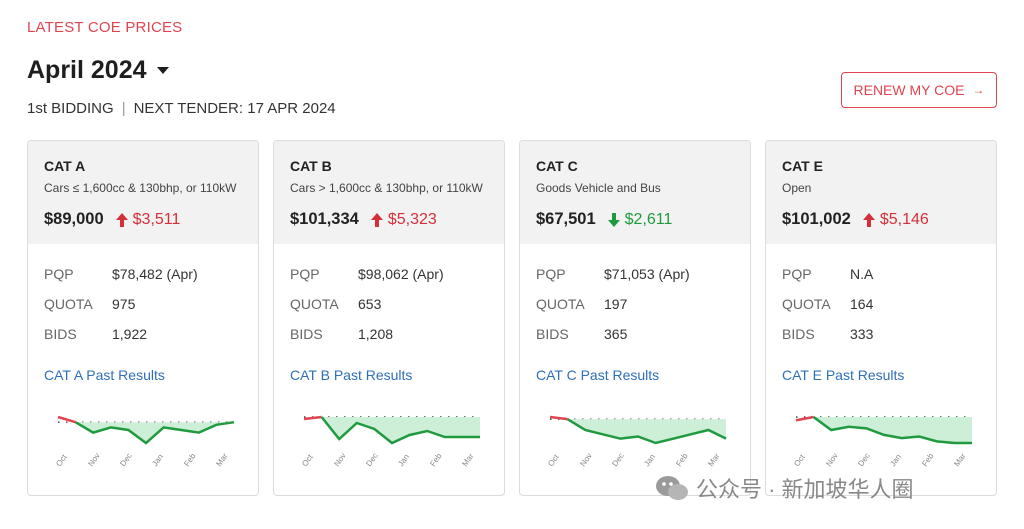 This screenshot has width=1024, height=529. I want to click on month-selector: April 2024, so click(98, 70).